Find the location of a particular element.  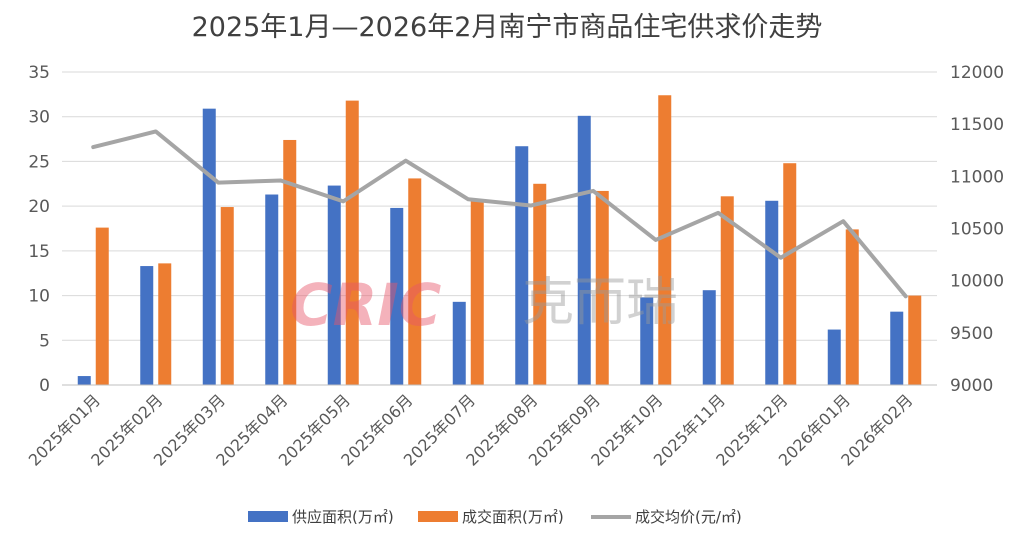

y-left-tick-label: 10 is located at coordinates (39, 297).